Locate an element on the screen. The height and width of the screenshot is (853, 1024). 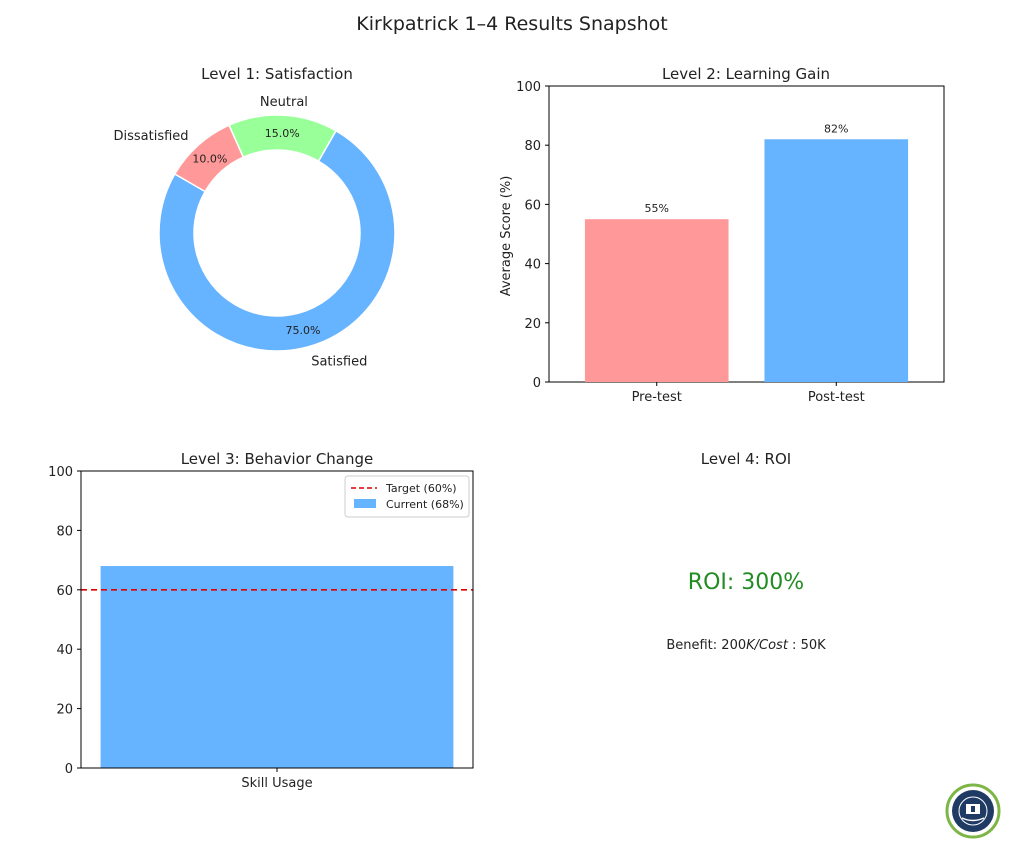
level3-plot-frame is located at coordinates (277, 619).